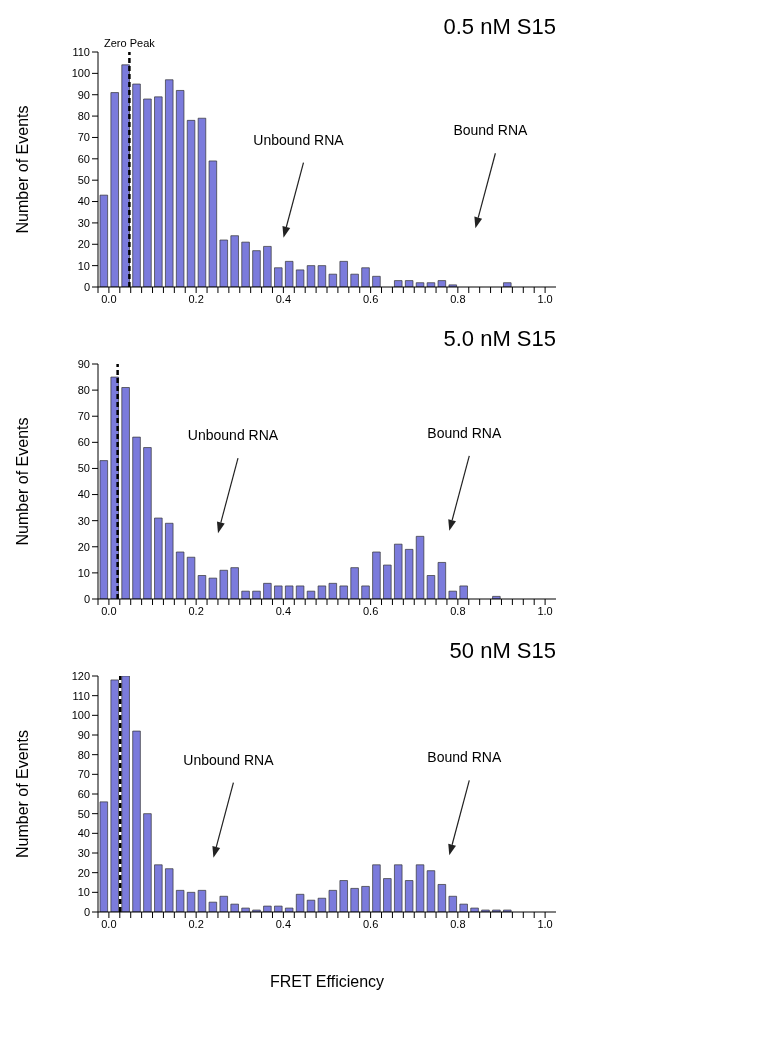 This screenshot has width=768, height=1059. What do you see at coordinates (80, 675) in the screenshot?
I see `y-tick-label: 120` at bounding box center [80, 675].